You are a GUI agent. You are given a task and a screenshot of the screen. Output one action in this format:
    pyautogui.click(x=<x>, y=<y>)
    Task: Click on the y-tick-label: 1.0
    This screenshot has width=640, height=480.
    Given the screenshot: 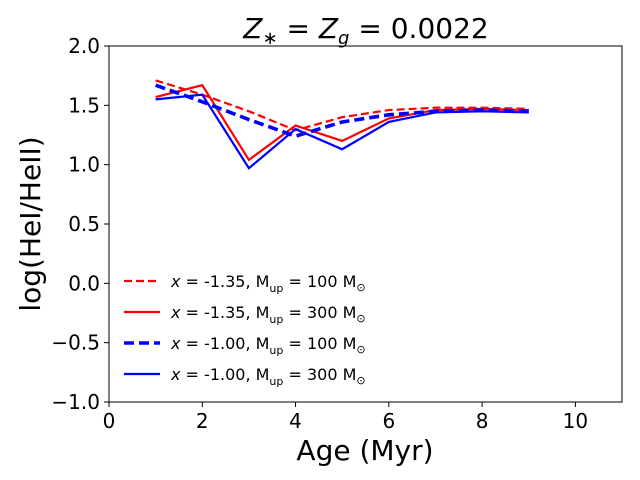 What is the action you would take?
    pyautogui.click(x=84, y=165)
    